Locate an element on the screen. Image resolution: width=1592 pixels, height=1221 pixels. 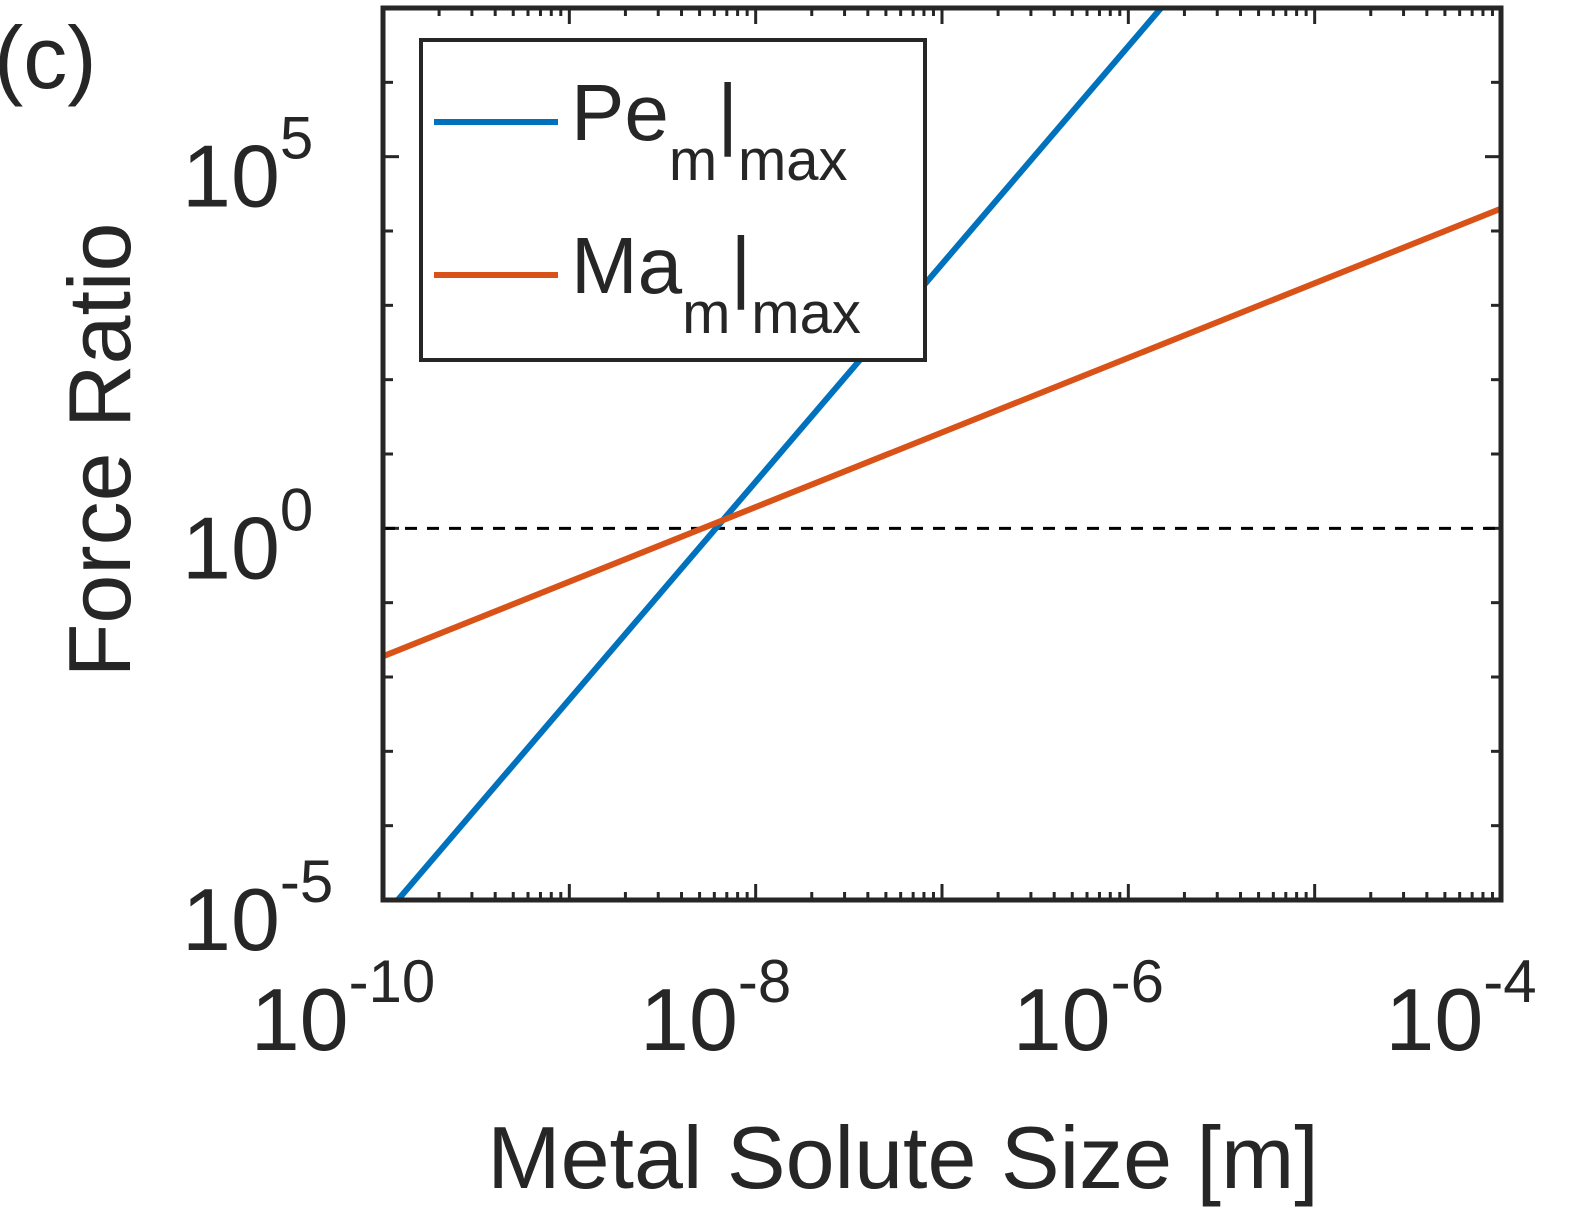
x-axis-label: Metal Solute Size [m] is located at coordinates (902, 1157).